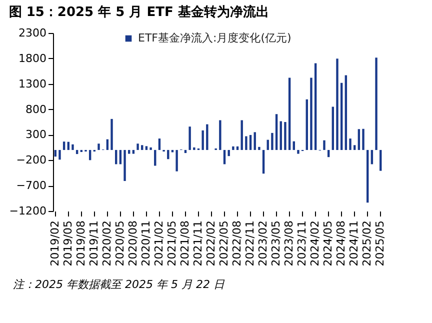 The image size is (432, 323). I want to click on legend-label: ETF基金净流入:月度变化(亿元), so click(215, 38).